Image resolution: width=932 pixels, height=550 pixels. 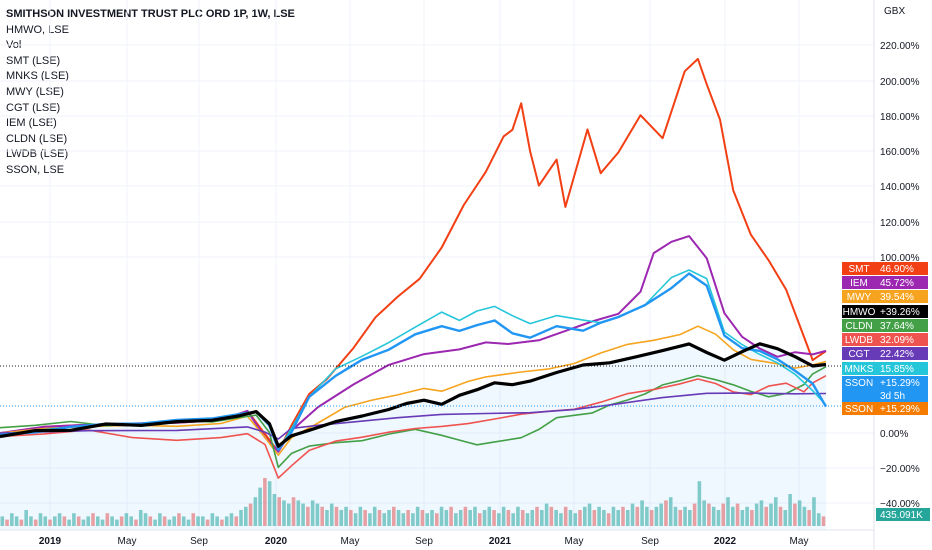 What do you see at coordinates (50, 541) in the screenshot?
I see `x-tick-label: 2019` at bounding box center [50, 541].